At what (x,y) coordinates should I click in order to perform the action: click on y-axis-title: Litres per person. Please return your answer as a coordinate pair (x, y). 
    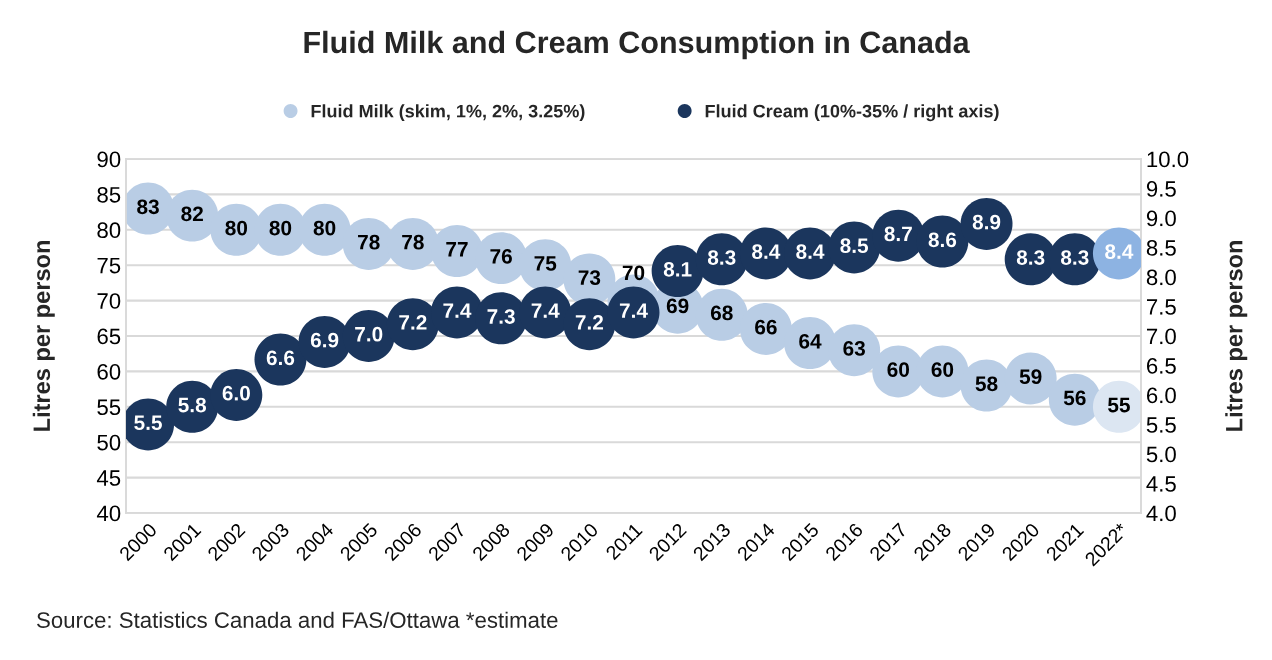
    Looking at the image, I should click on (43, 336).